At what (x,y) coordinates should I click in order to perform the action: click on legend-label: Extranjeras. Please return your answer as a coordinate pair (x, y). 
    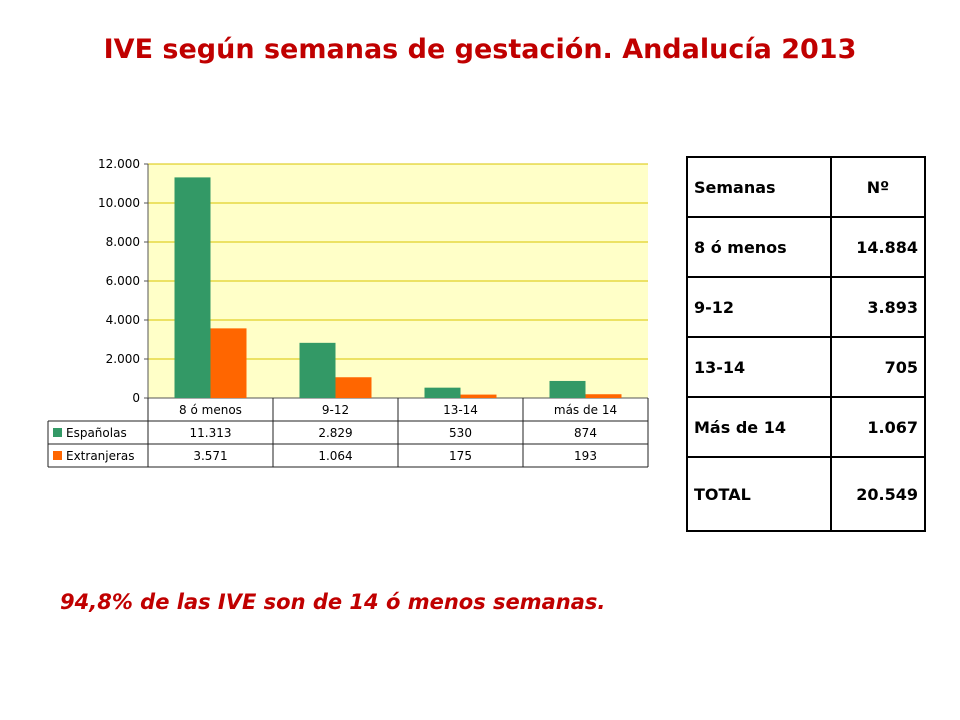
    Looking at the image, I should click on (100, 456).